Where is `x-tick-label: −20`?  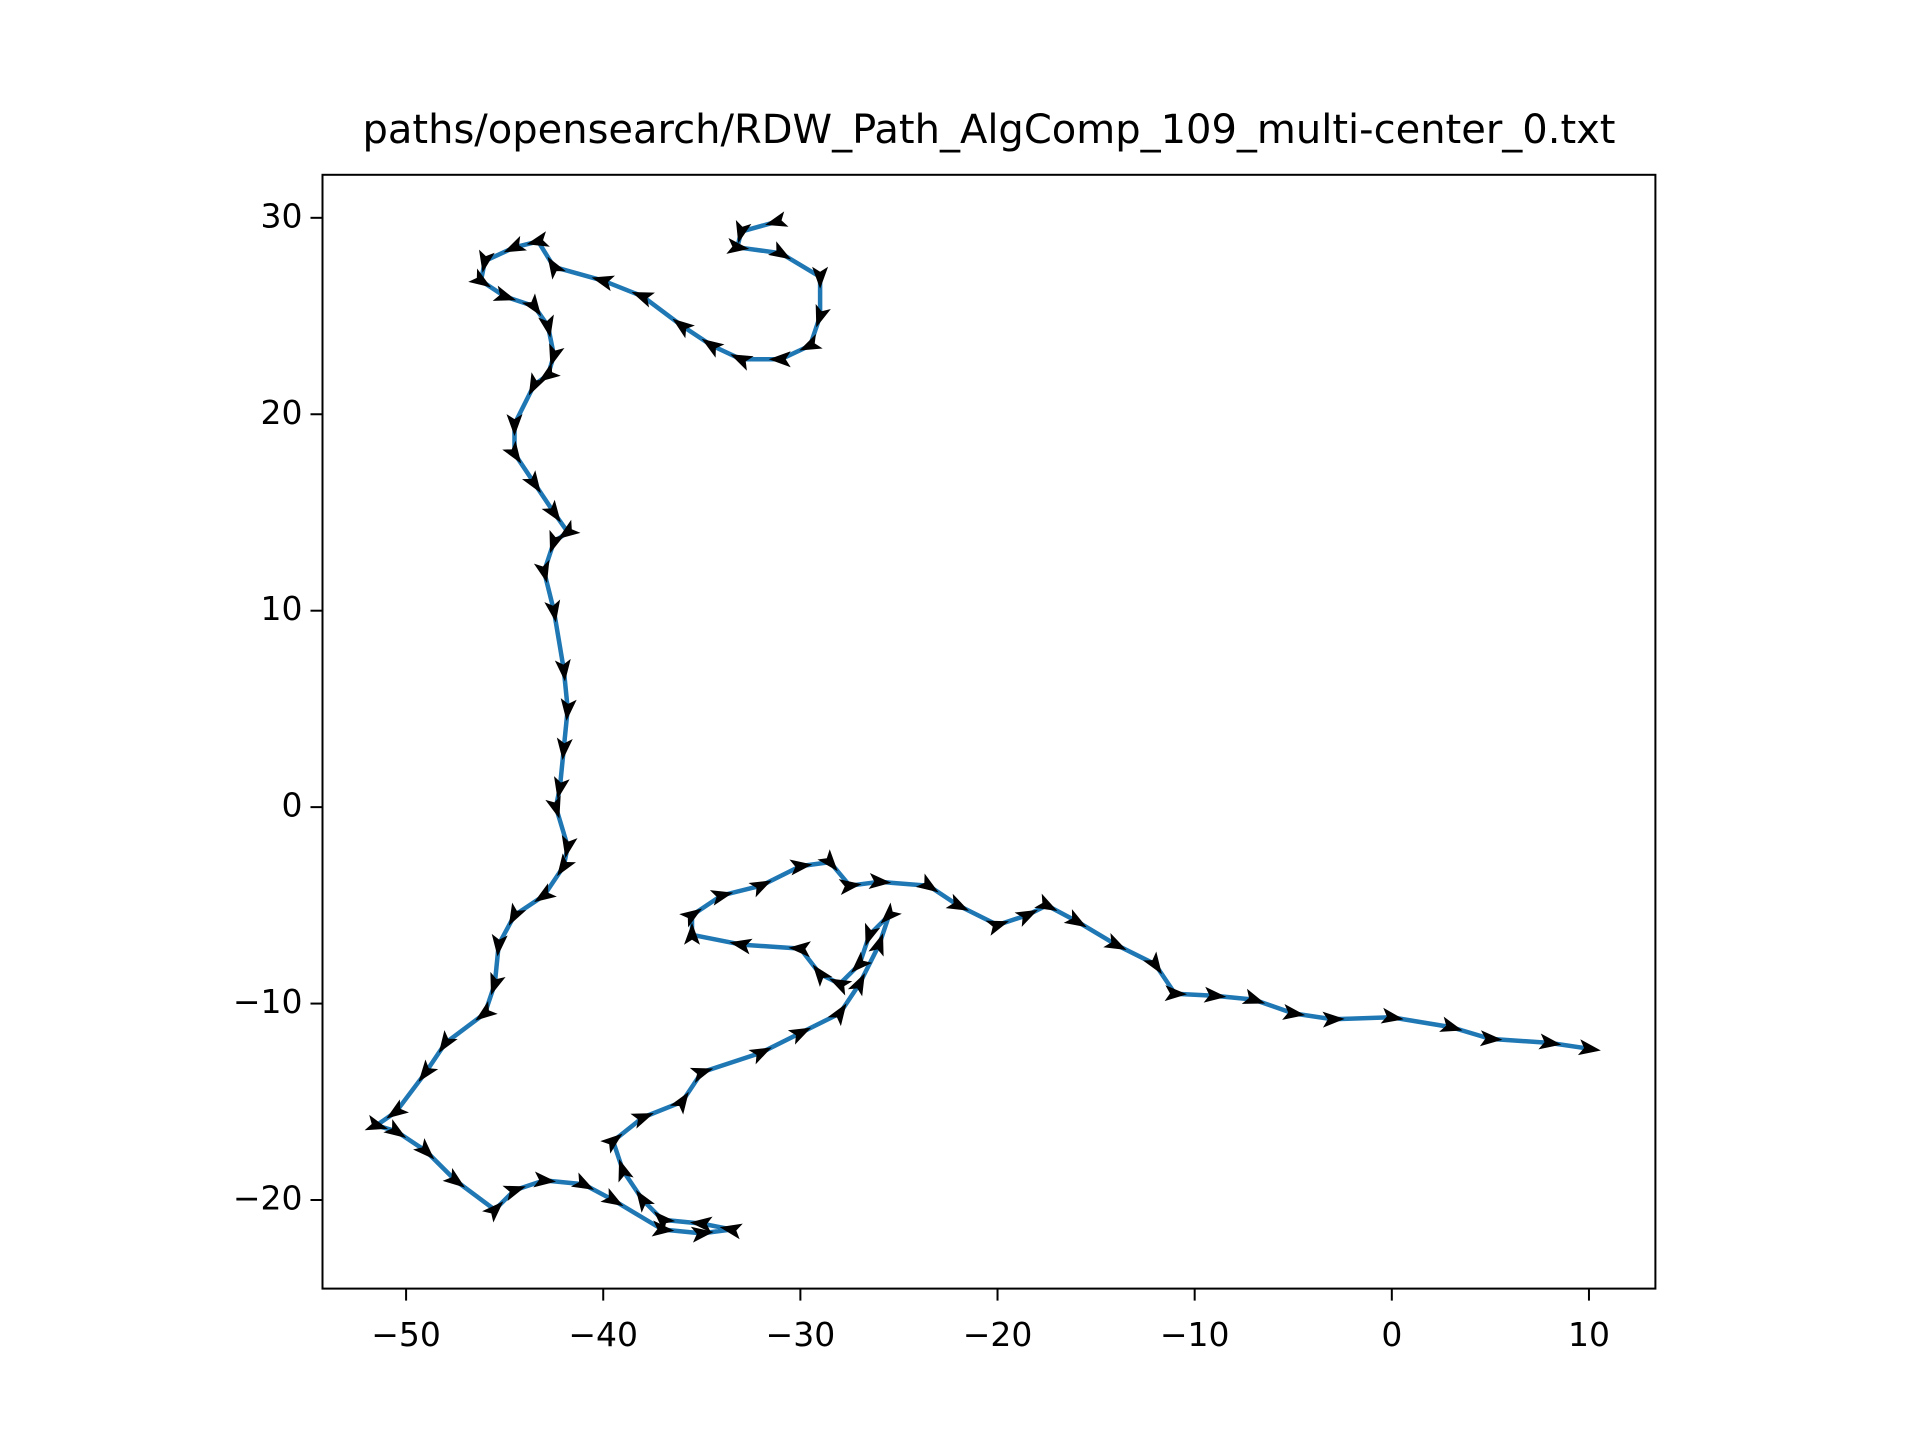 x-tick-label: −20 is located at coordinates (998, 1334).